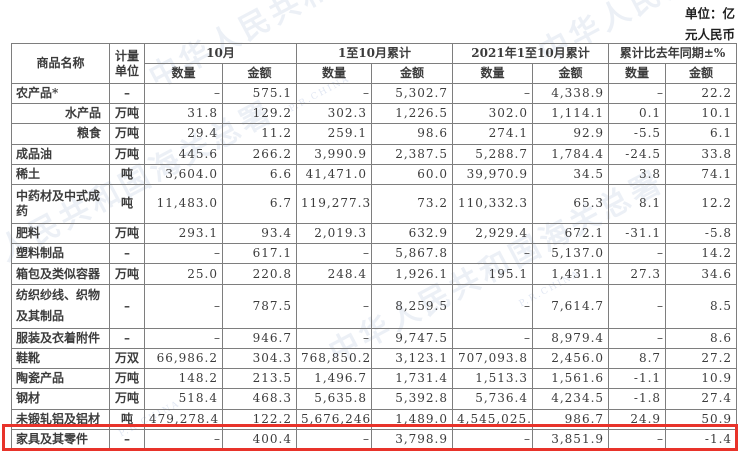  Describe the element at coordinates (334, 174) in the screenshot. I see `value-cell: 41,471.0` at that location.